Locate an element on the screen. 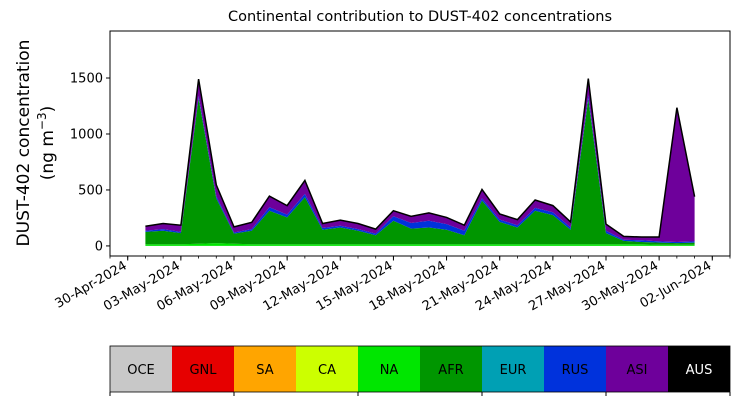 This screenshot has height=402, width=739. legend-swatch-asi is located at coordinates (637, 369).